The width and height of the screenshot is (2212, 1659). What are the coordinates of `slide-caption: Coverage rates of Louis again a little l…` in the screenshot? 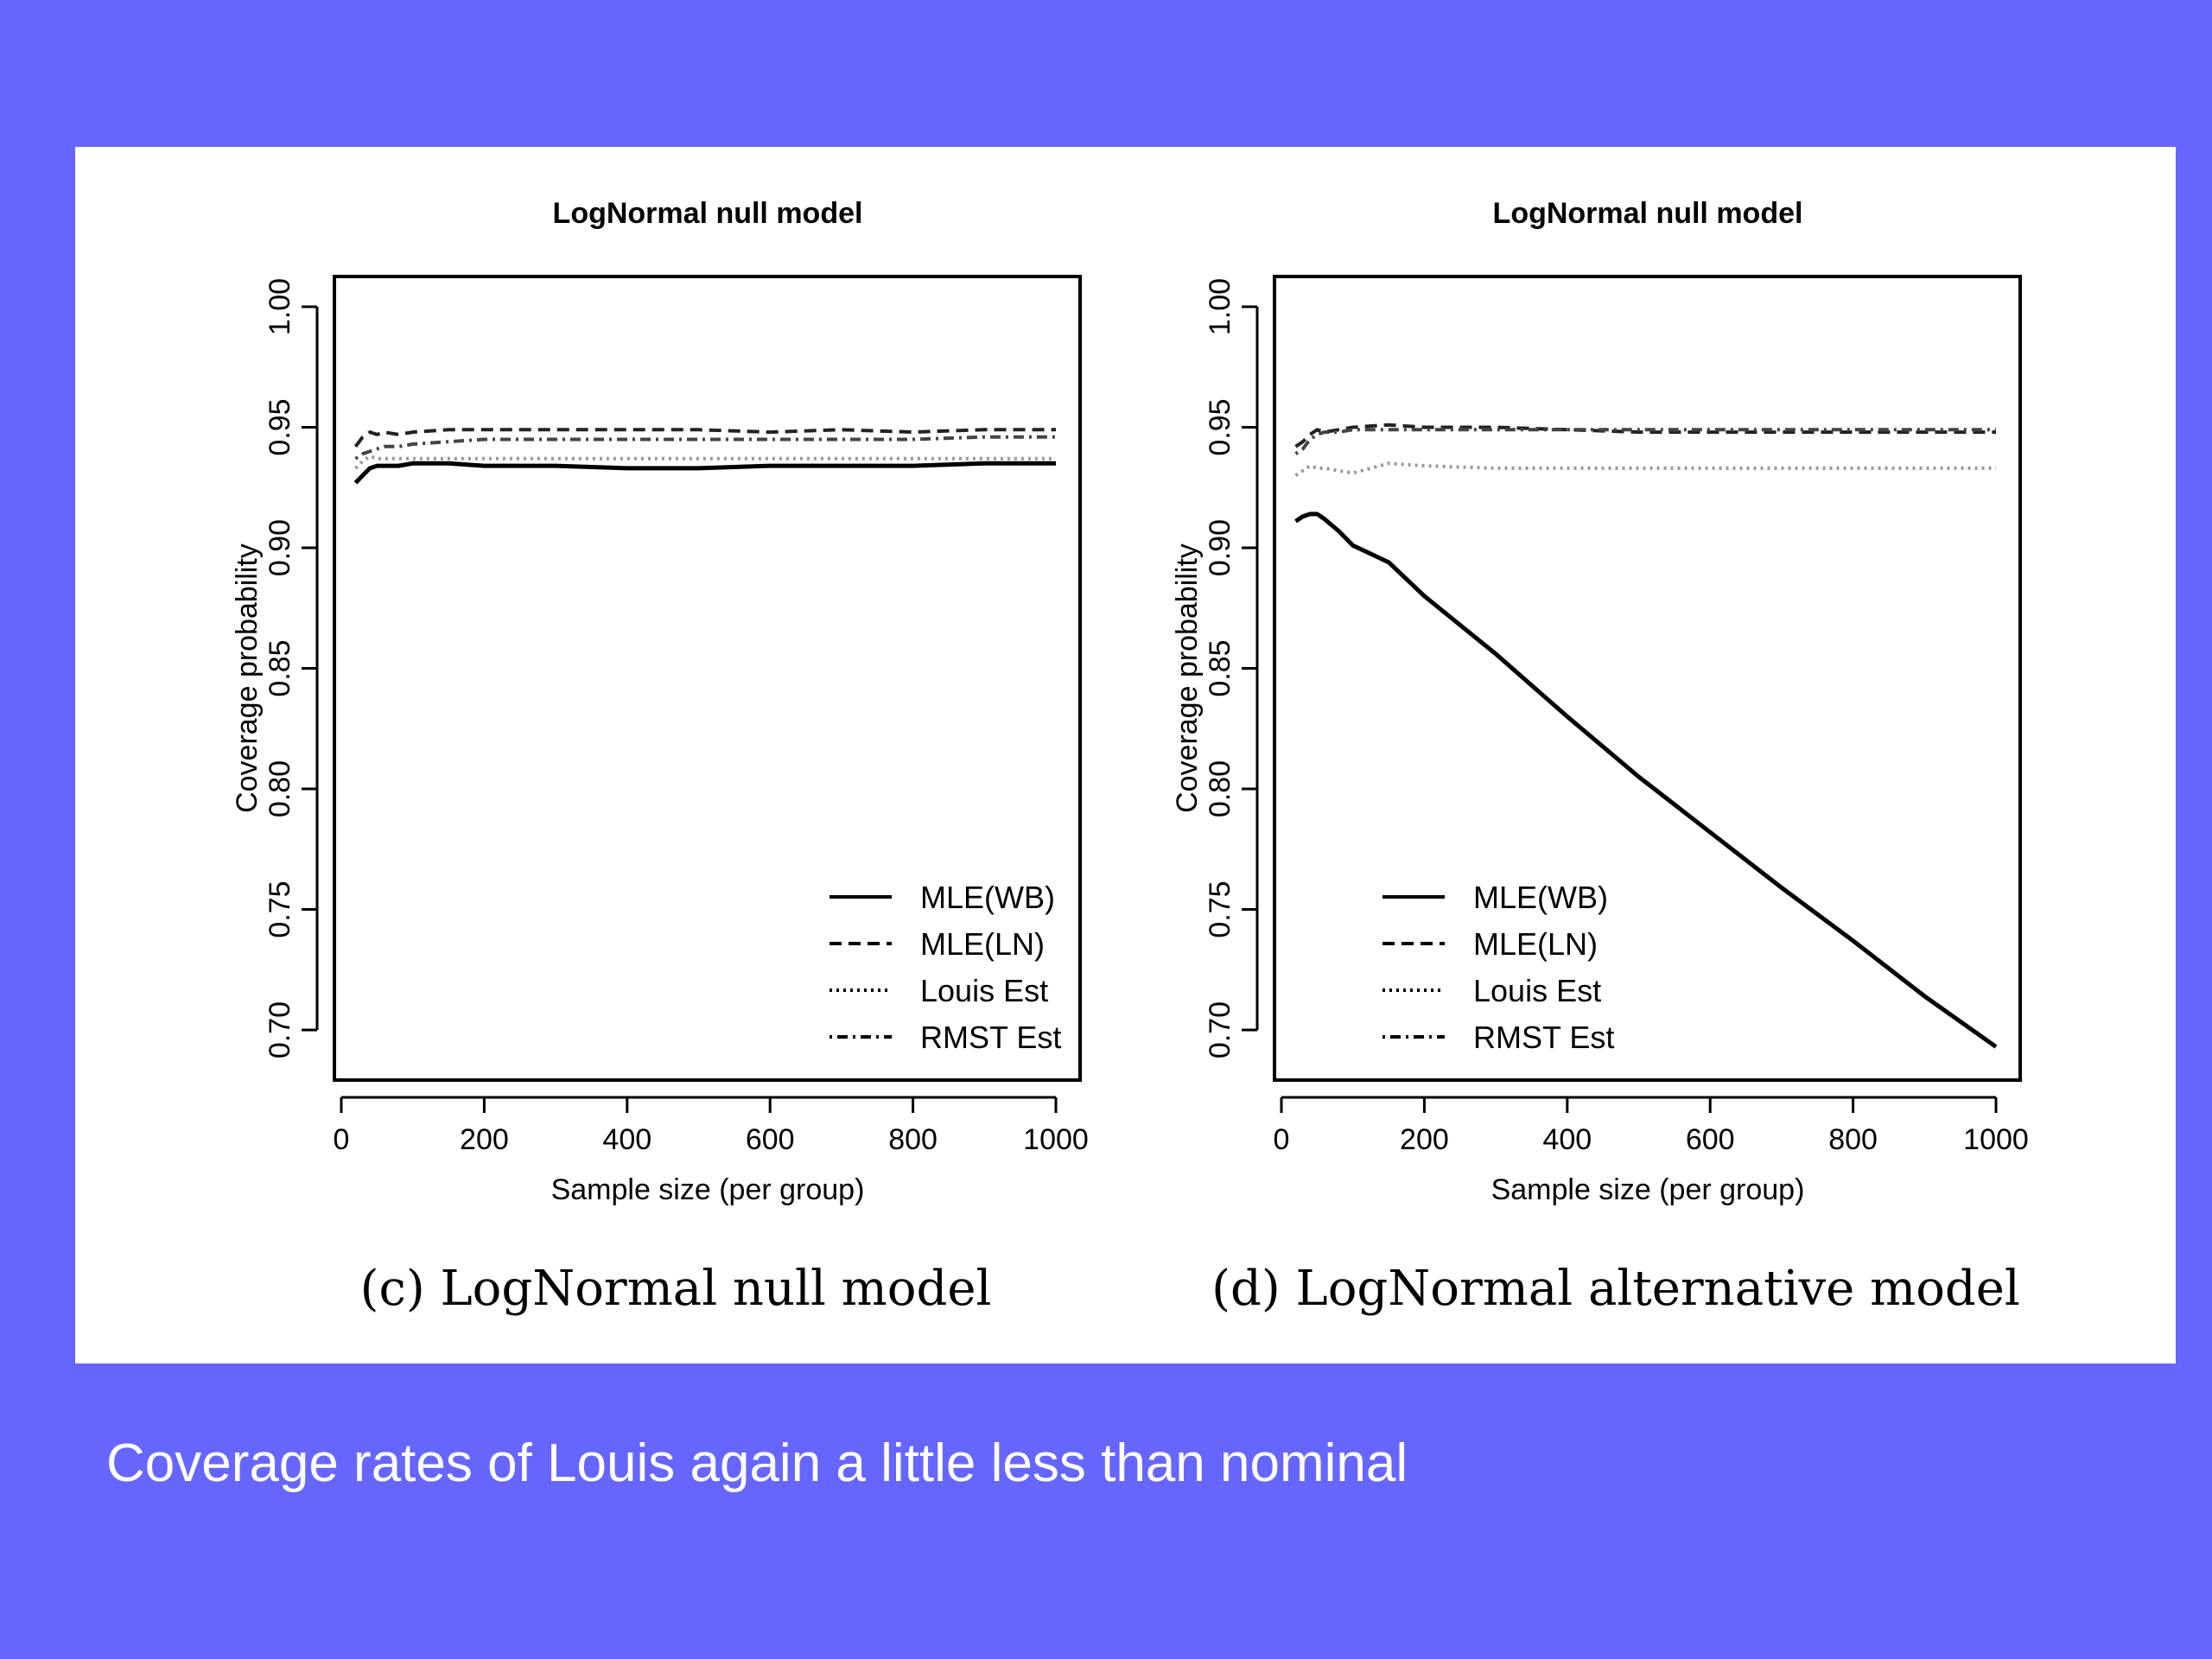 It's located at (757, 1463).